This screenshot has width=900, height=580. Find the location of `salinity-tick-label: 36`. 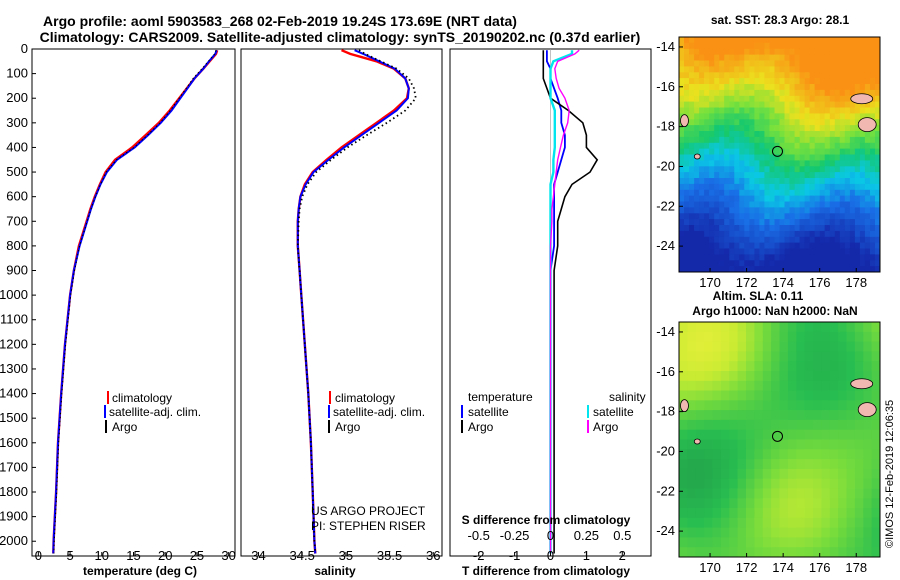

salinity-tick-label: 36 is located at coordinates (433, 555).